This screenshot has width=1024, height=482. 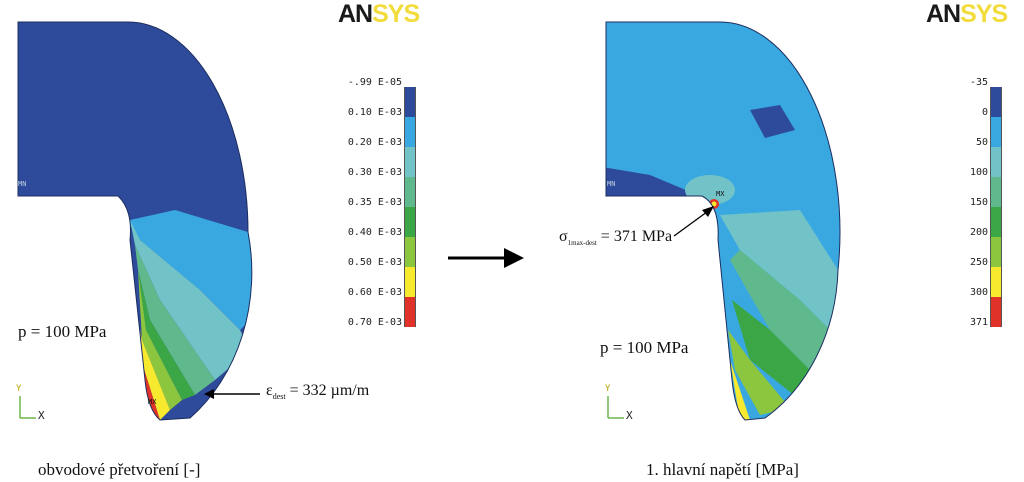 What do you see at coordinates (978, 322) in the screenshot?
I see `right-legend-tick-8: 371` at bounding box center [978, 322].